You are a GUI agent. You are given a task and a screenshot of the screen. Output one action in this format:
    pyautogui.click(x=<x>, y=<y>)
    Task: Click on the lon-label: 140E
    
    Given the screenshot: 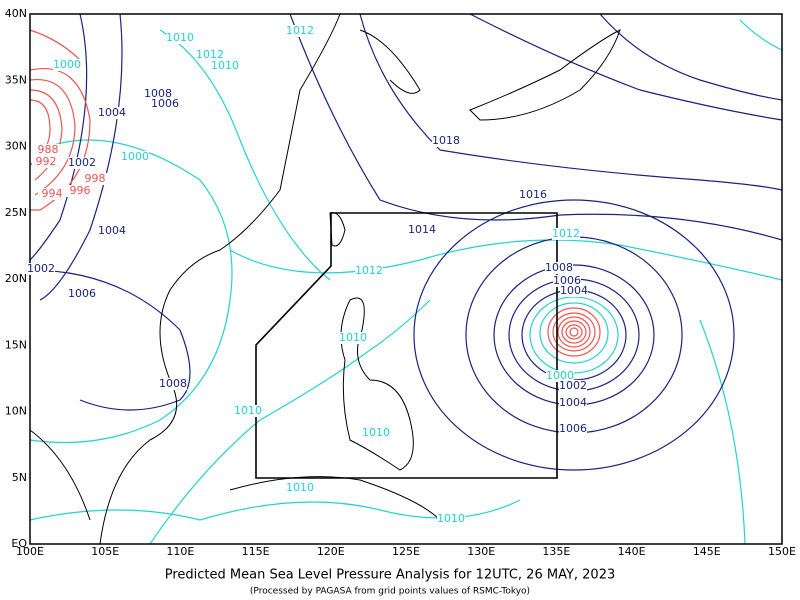 What is the action you would take?
    pyautogui.click(x=632, y=551)
    